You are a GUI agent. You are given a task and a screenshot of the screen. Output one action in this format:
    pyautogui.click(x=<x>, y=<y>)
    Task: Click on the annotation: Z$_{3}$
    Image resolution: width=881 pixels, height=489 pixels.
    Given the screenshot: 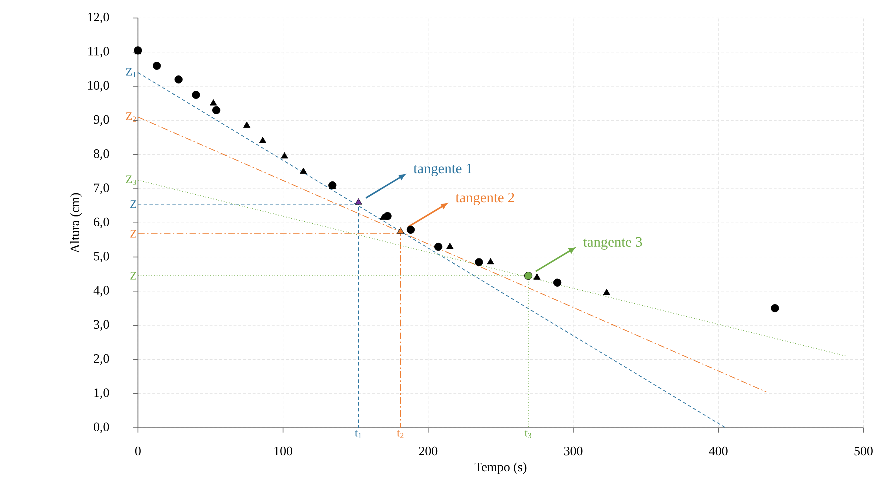 What is the action you would take?
    pyautogui.click(x=131, y=180)
    